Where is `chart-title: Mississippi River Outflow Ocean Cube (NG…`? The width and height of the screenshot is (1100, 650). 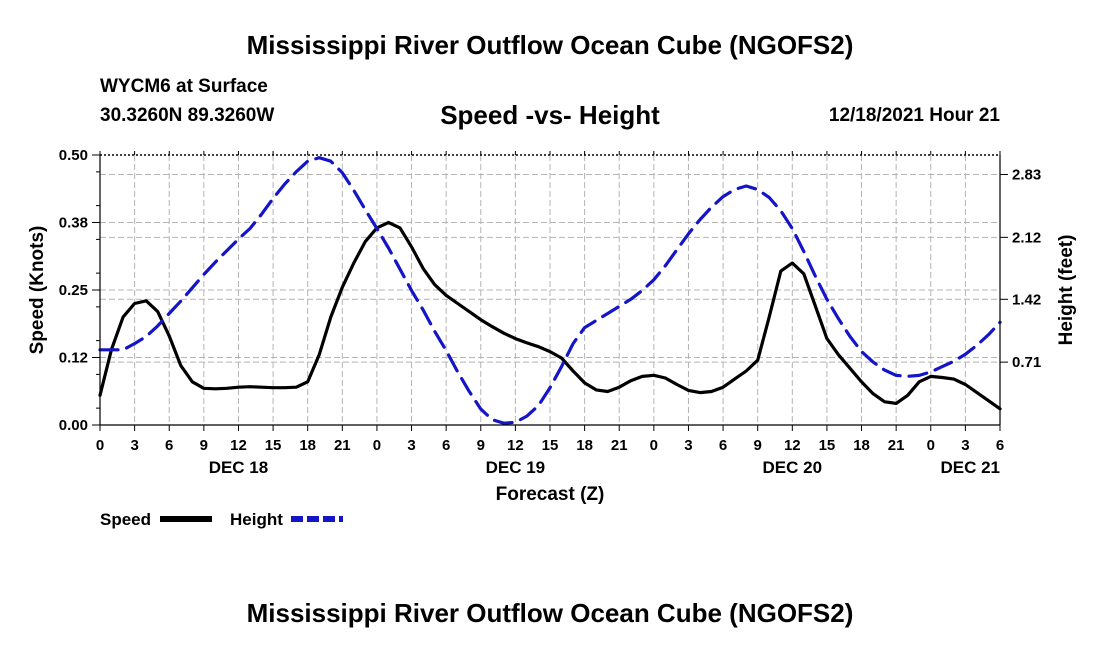
chart-title: Mississippi River Outflow Ocean Cube (NG… is located at coordinates (550, 45).